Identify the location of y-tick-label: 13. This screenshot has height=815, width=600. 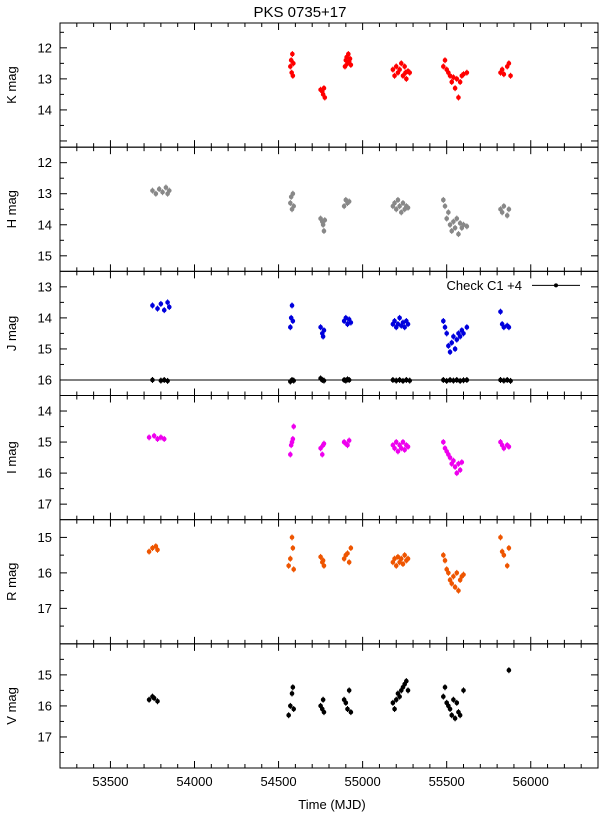
(45, 78).